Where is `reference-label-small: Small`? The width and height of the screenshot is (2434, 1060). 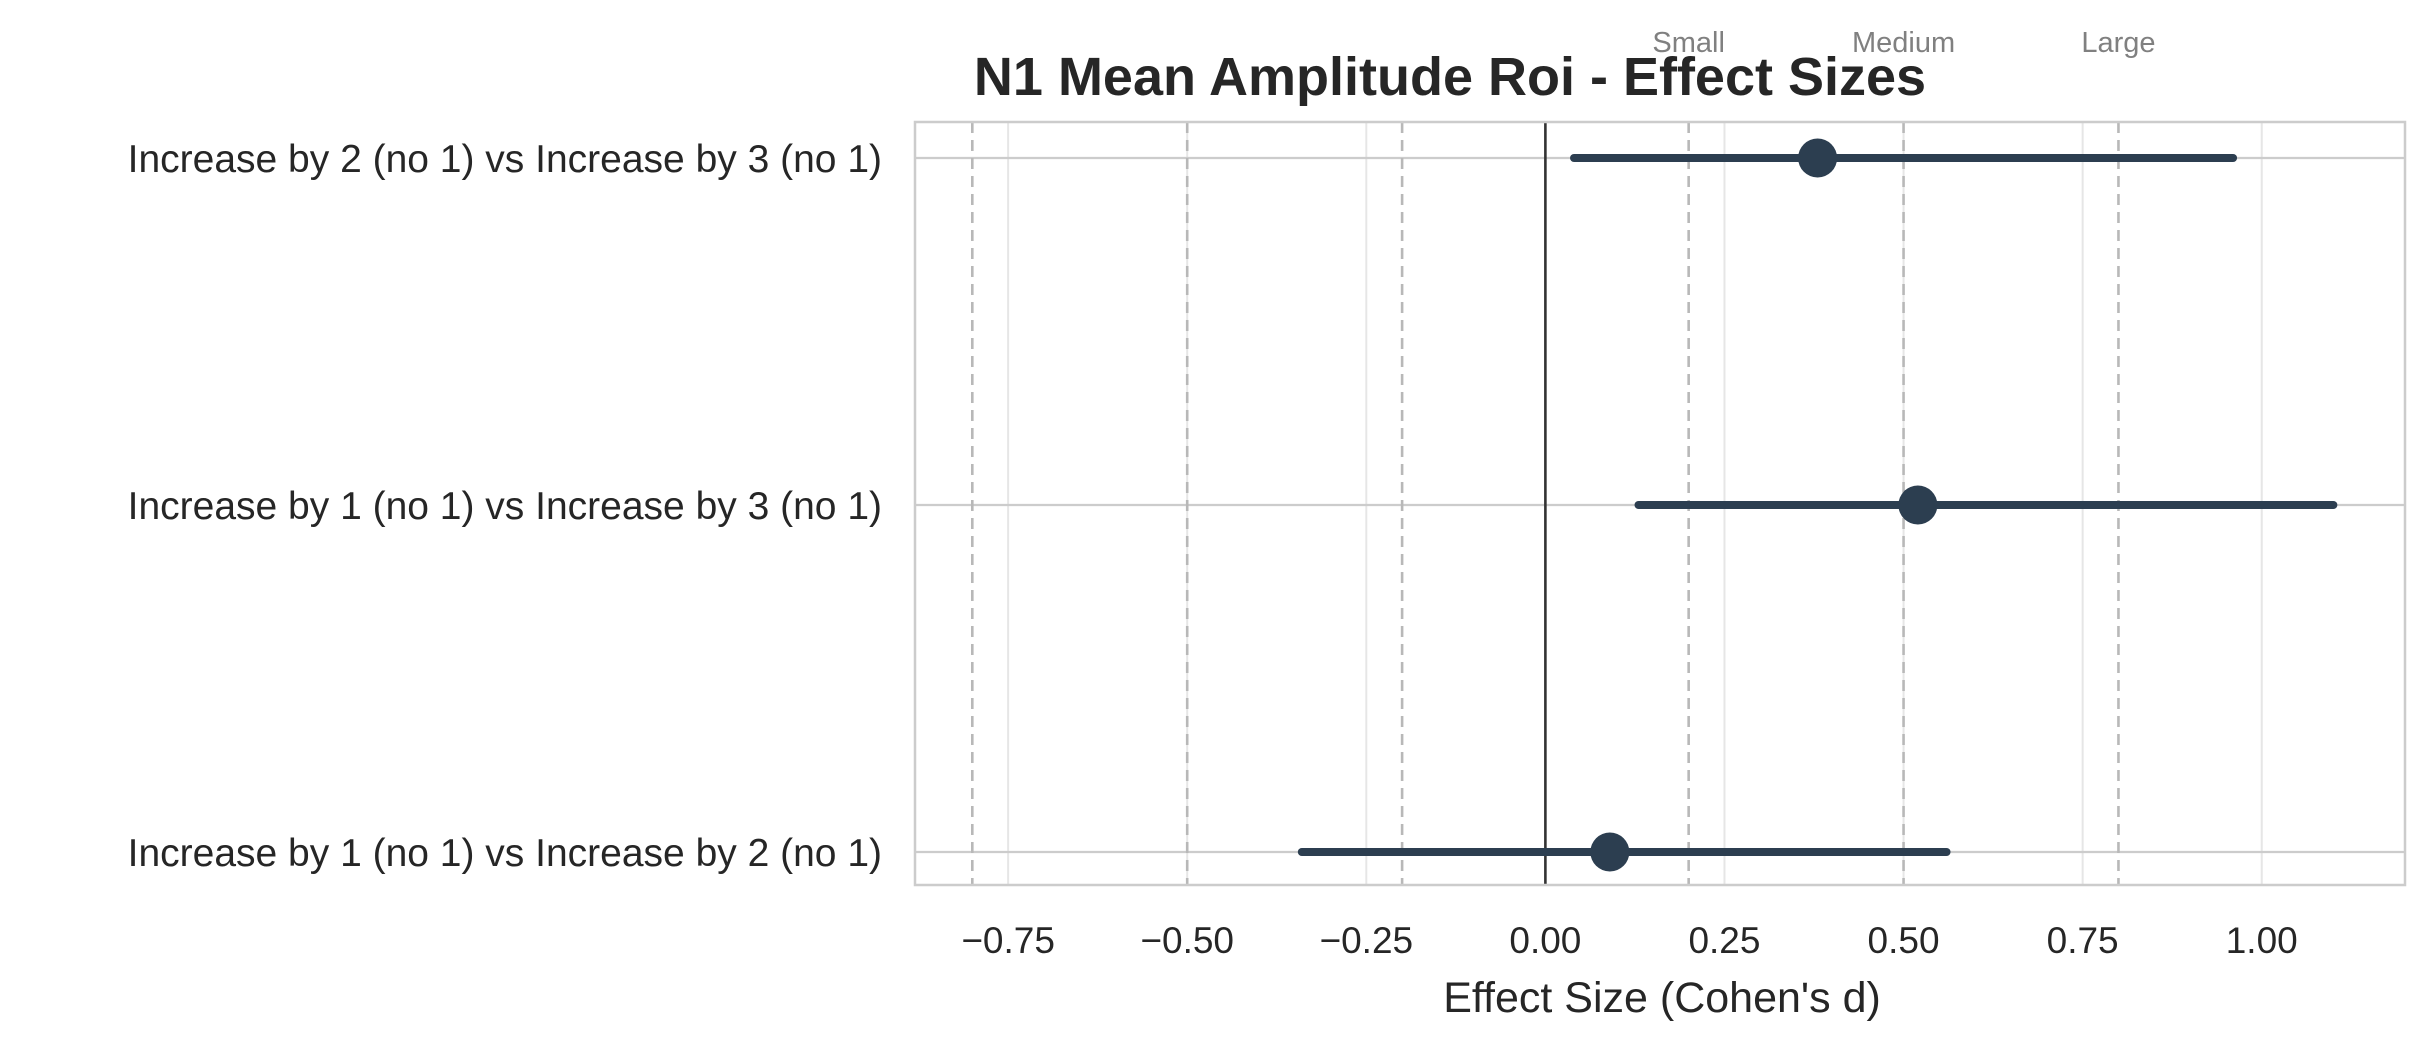 reference-label-small: Small is located at coordinates (1688, 43).